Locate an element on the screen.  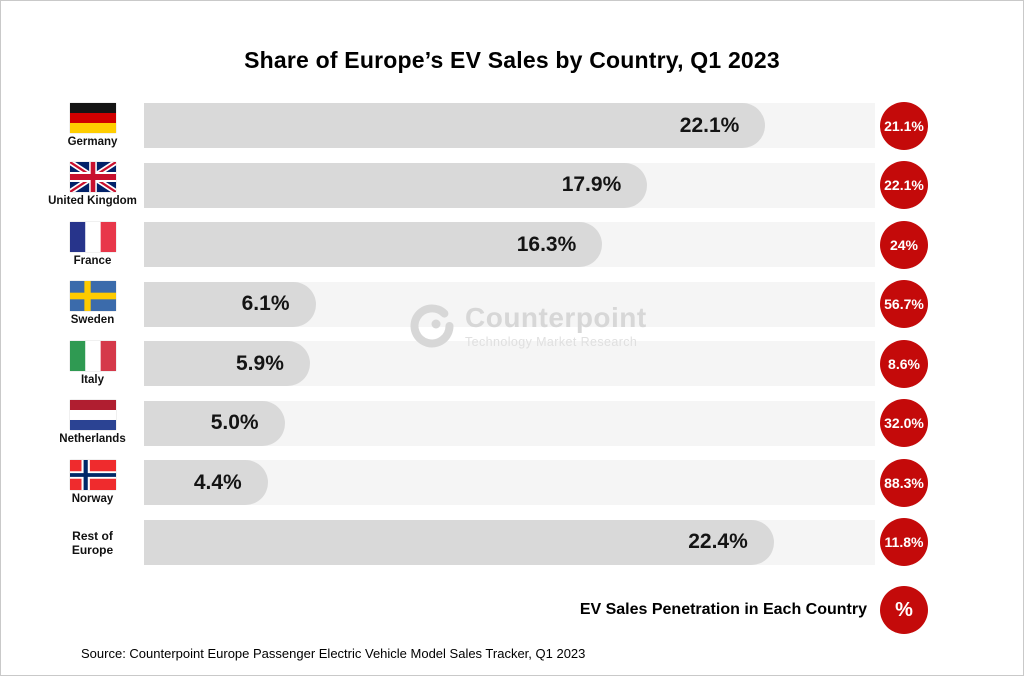
penetration-value-label: 21.1% is located at coordinates (904, 125).